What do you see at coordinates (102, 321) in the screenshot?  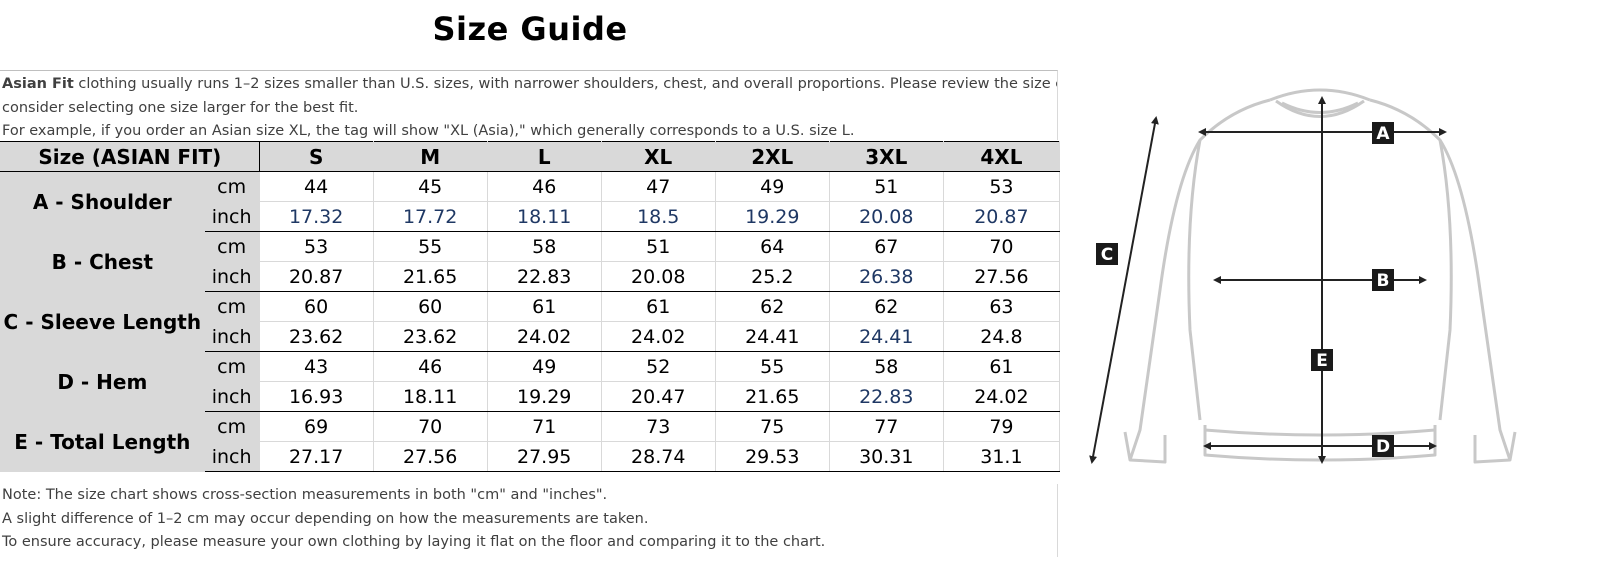 I see `measurement-label: C - Sleeve Length` at bounding box center [102, 321].